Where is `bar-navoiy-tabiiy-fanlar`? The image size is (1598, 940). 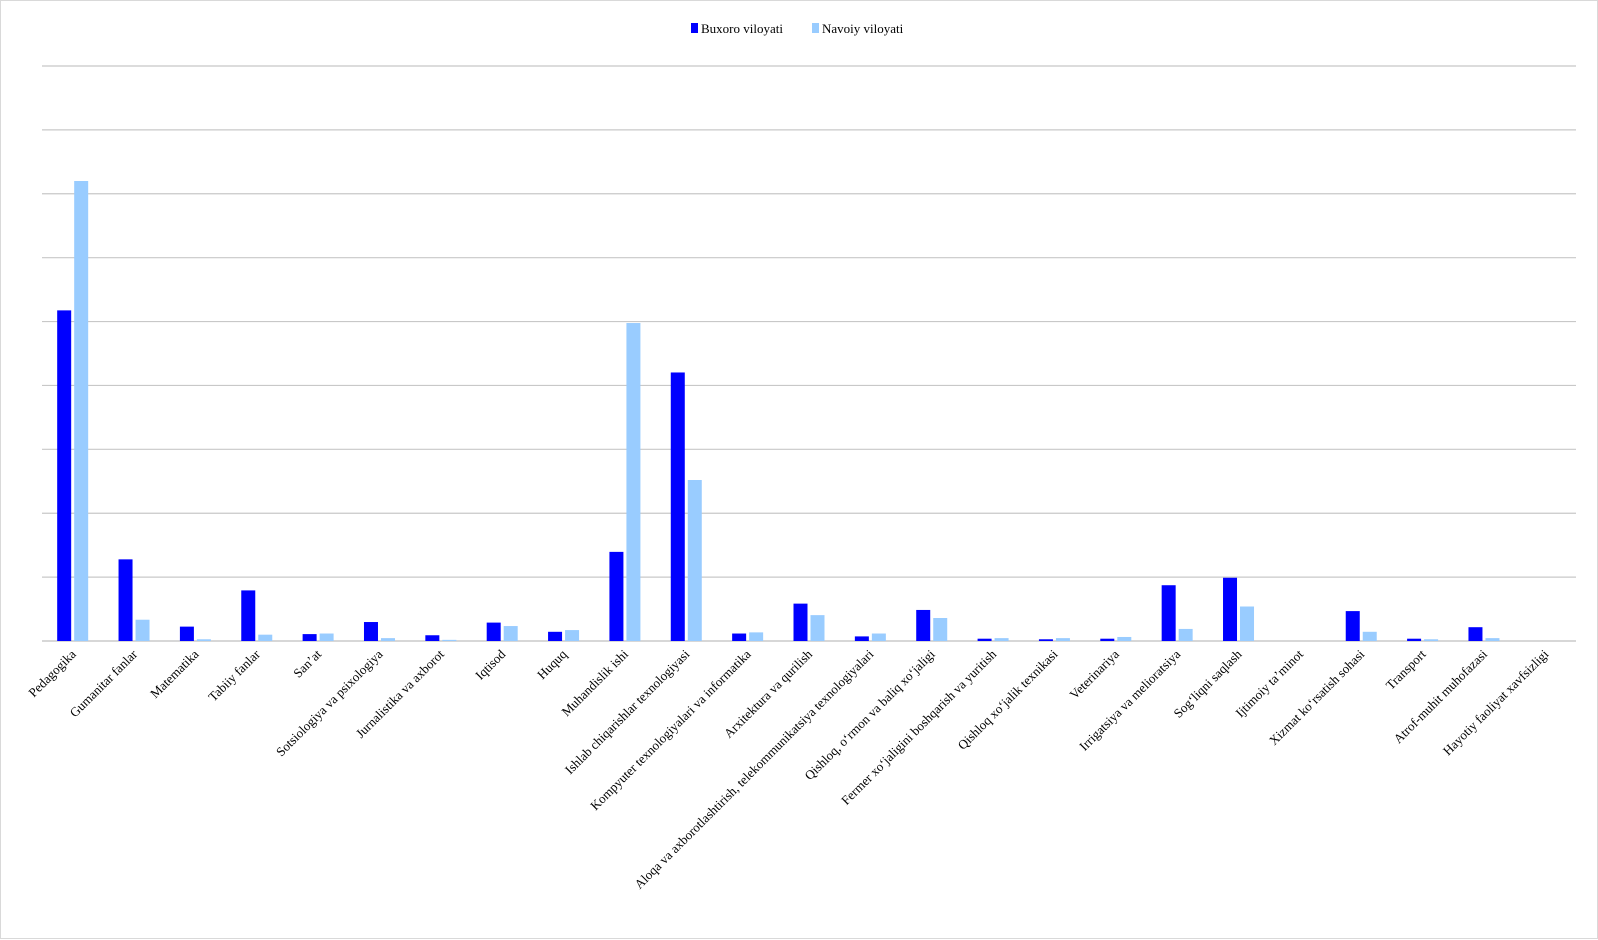 bar-navoiy-tabiiy-fanlar is located at coordinates (265, 637).